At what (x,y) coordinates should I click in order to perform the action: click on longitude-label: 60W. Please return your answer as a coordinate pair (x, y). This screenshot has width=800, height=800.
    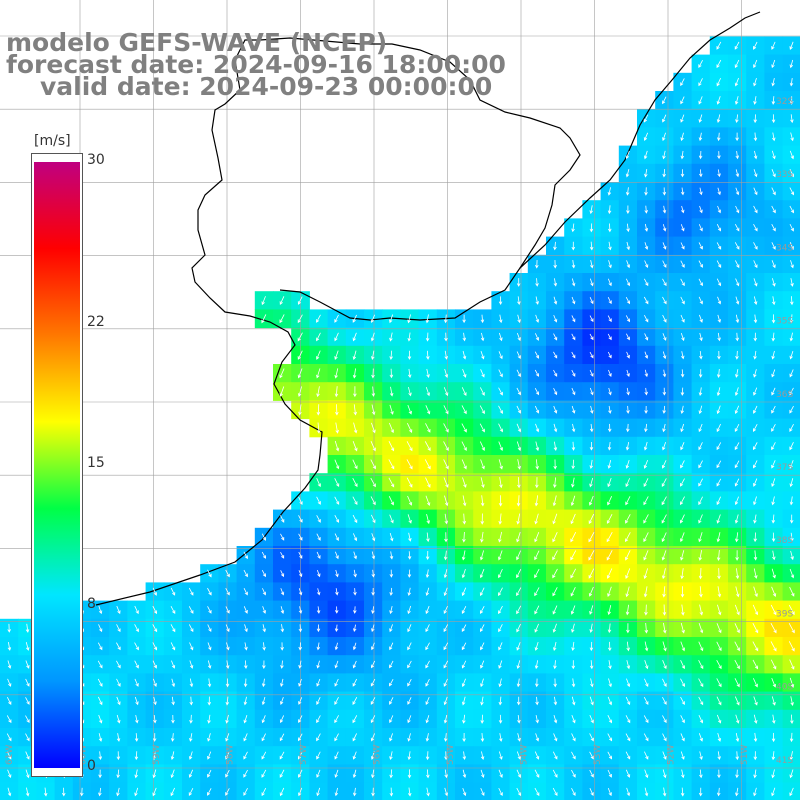
    Looking at the image, I should click on (84, 755).